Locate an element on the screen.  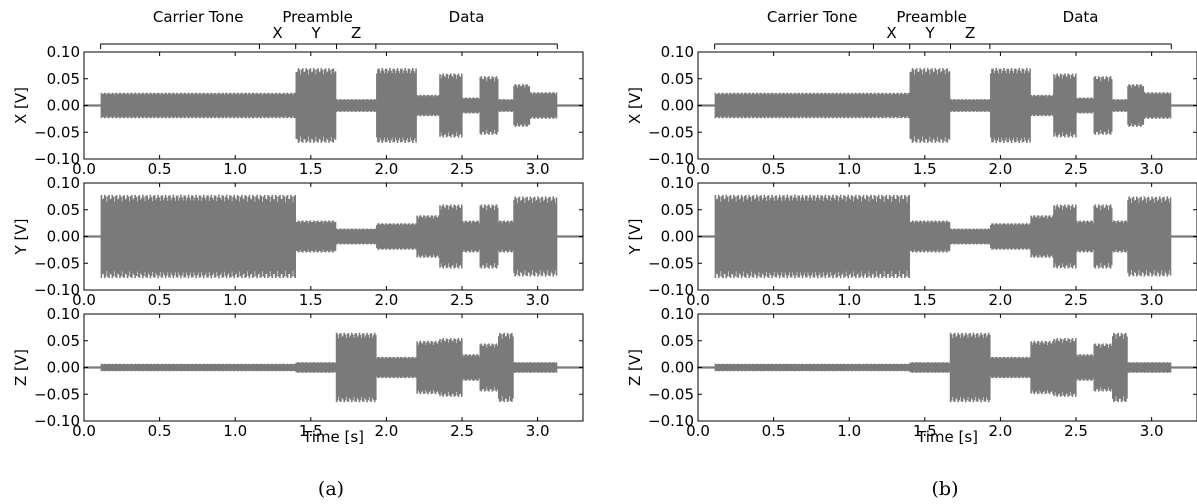
segment-sublabel: Z is located at coordinates (356, 33).